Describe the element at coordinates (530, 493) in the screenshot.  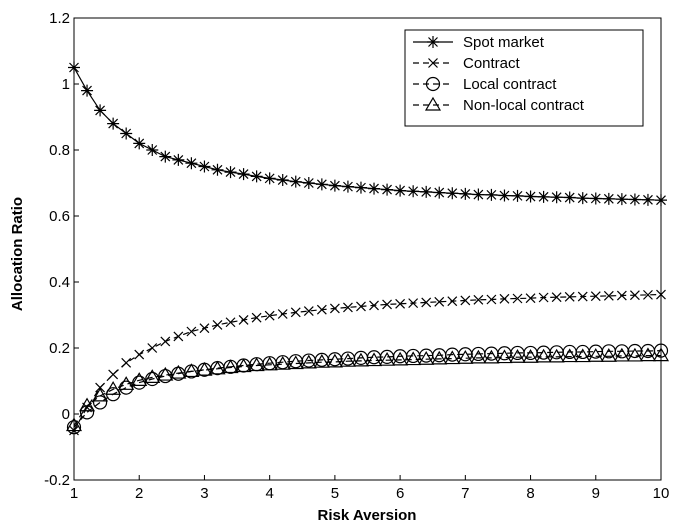
I see `x-tick-label: 8` at that location.